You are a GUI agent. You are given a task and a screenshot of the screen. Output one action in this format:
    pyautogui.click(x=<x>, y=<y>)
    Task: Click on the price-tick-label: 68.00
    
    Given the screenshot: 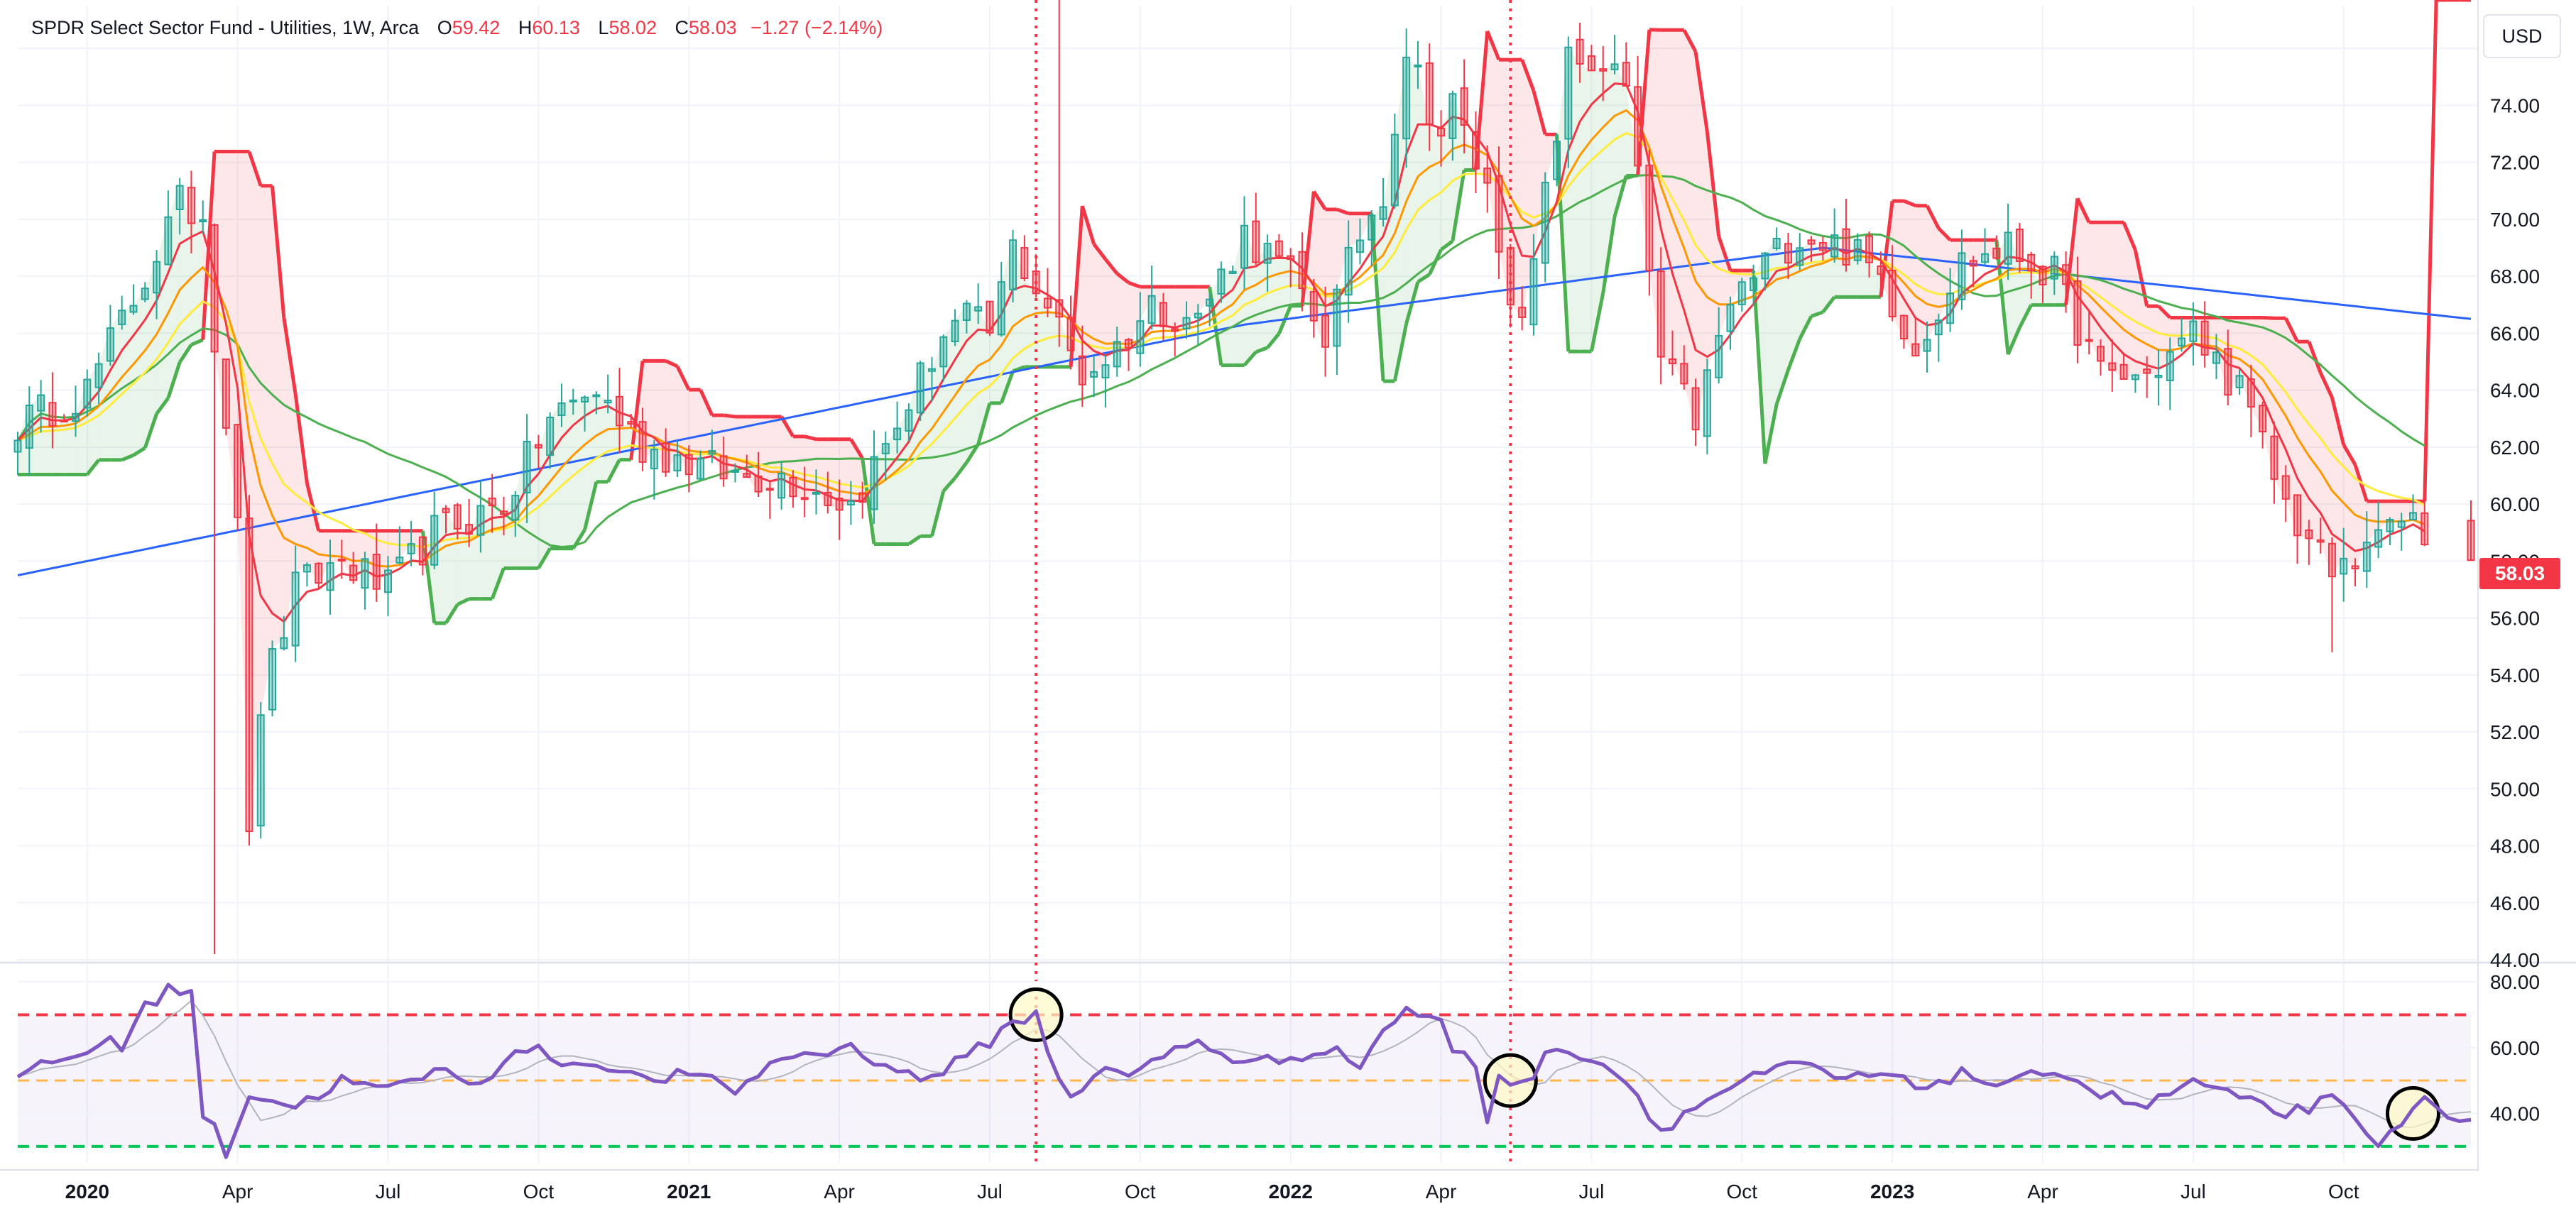 What is the action you would take?
    pyautogui.click(x=2515, y=277)
    